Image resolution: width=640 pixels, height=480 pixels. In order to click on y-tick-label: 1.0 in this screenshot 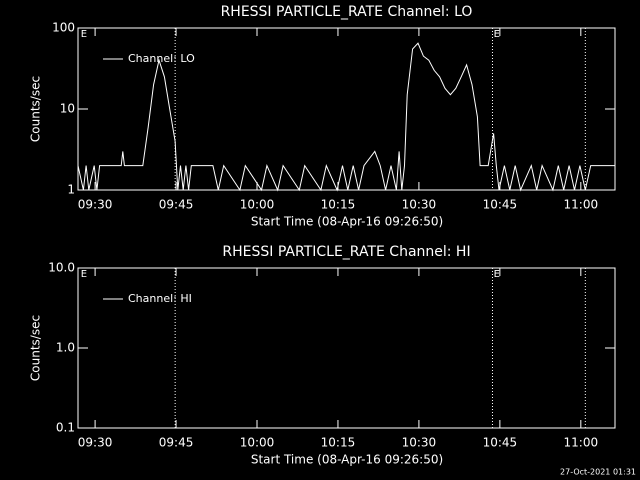, I will do `click(65, 348)`.